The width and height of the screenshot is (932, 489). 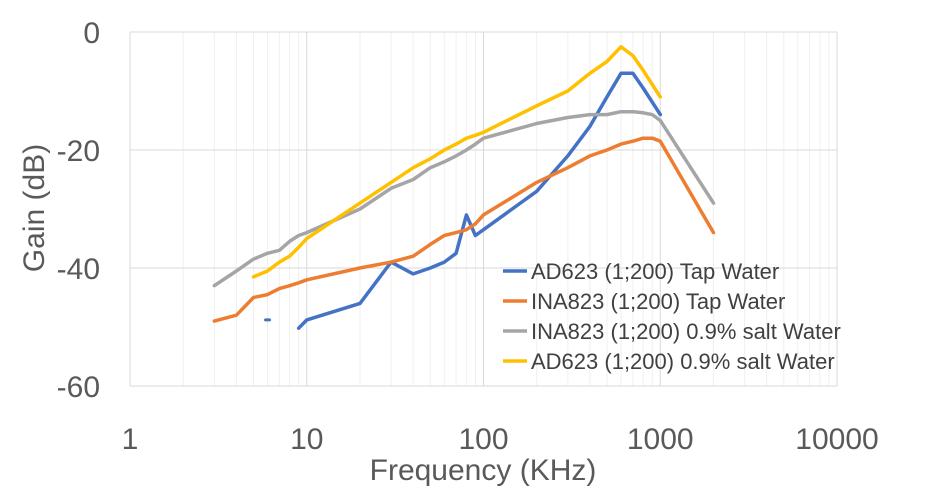 What do you see at coordinates (91, 33) in the screenshot?
I see `y-tick-label: 0` at bounding box center [91, 33].